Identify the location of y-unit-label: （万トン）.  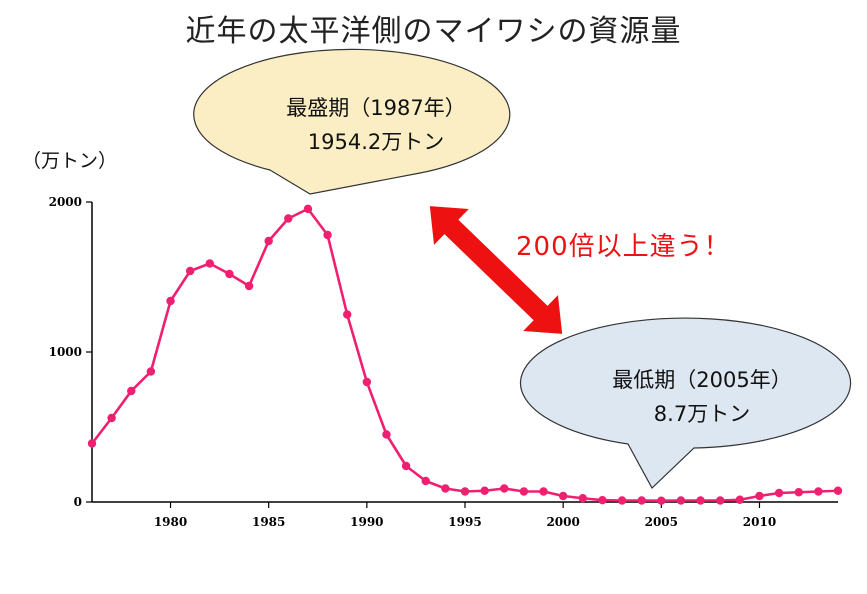
(70, 161).